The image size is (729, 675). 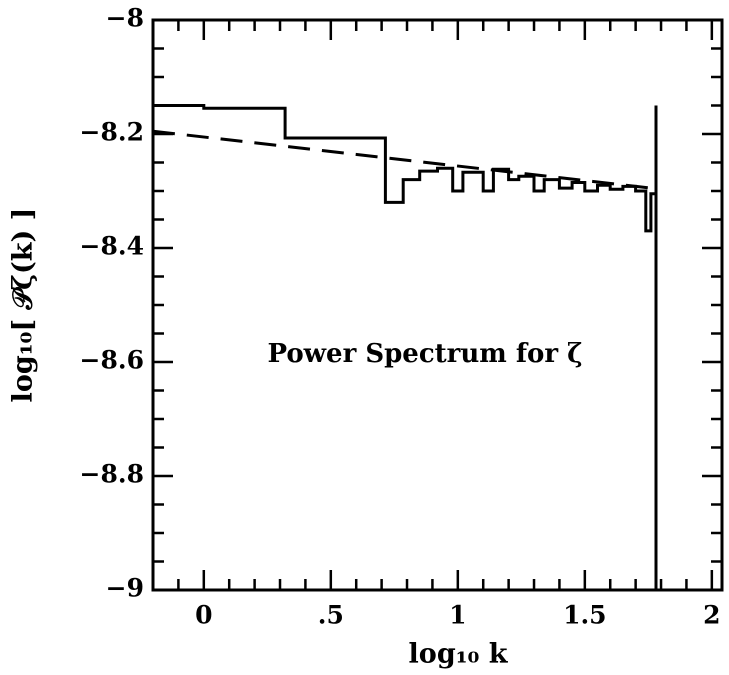 What do you see at coordinates (711, 615) in the screenshot?
I see `x-tick-label: 2` at bounding box center [711, 615].